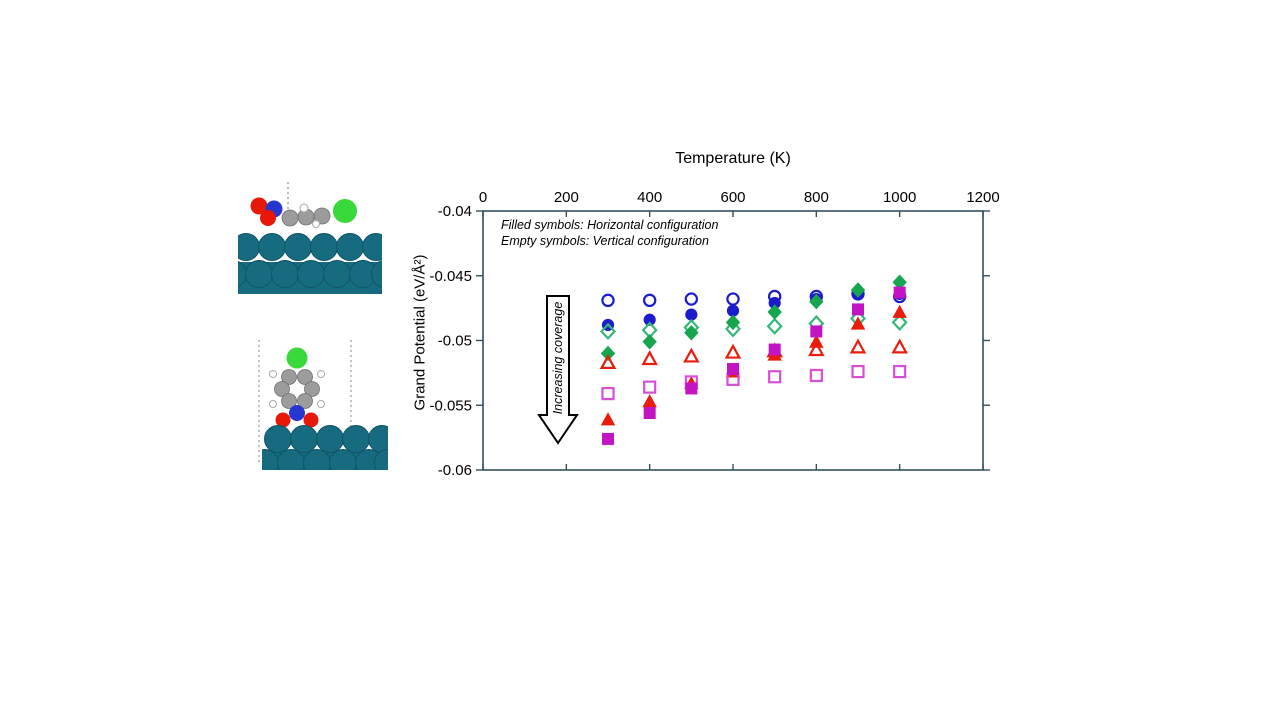  What do you see at coordinates (733, 158) in the screenshot?
I see `x-axis-title: Temperature (K)` at bounding box center [733, 158].